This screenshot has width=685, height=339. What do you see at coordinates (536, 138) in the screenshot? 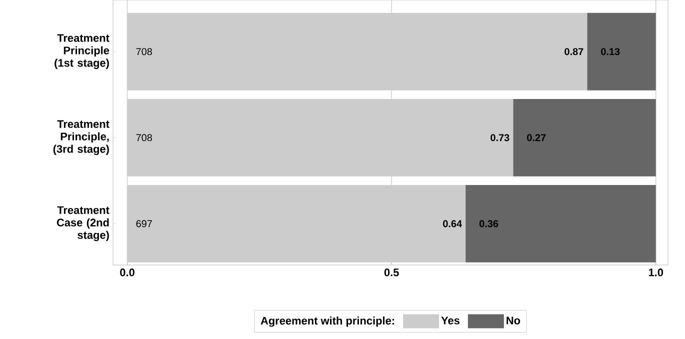
I see `data-label: 0.27` at bounding box center [536, 138].